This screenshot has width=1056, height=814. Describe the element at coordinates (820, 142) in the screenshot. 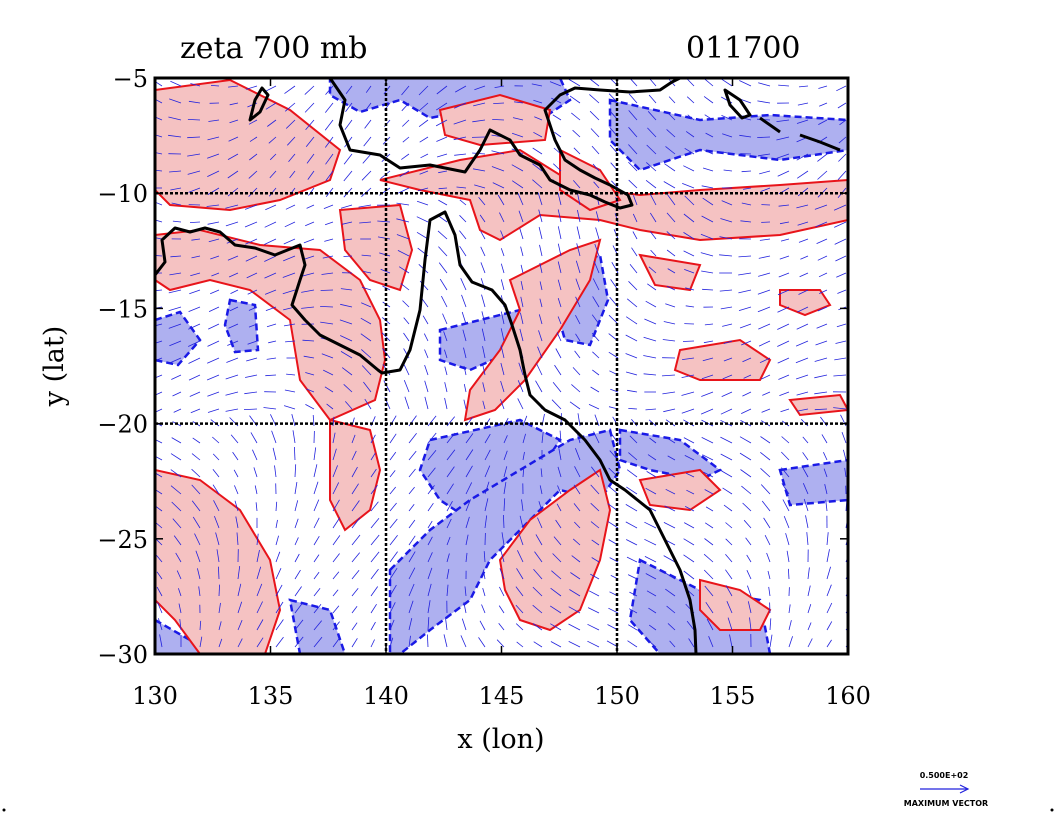

I see `coastline-island` at that location.